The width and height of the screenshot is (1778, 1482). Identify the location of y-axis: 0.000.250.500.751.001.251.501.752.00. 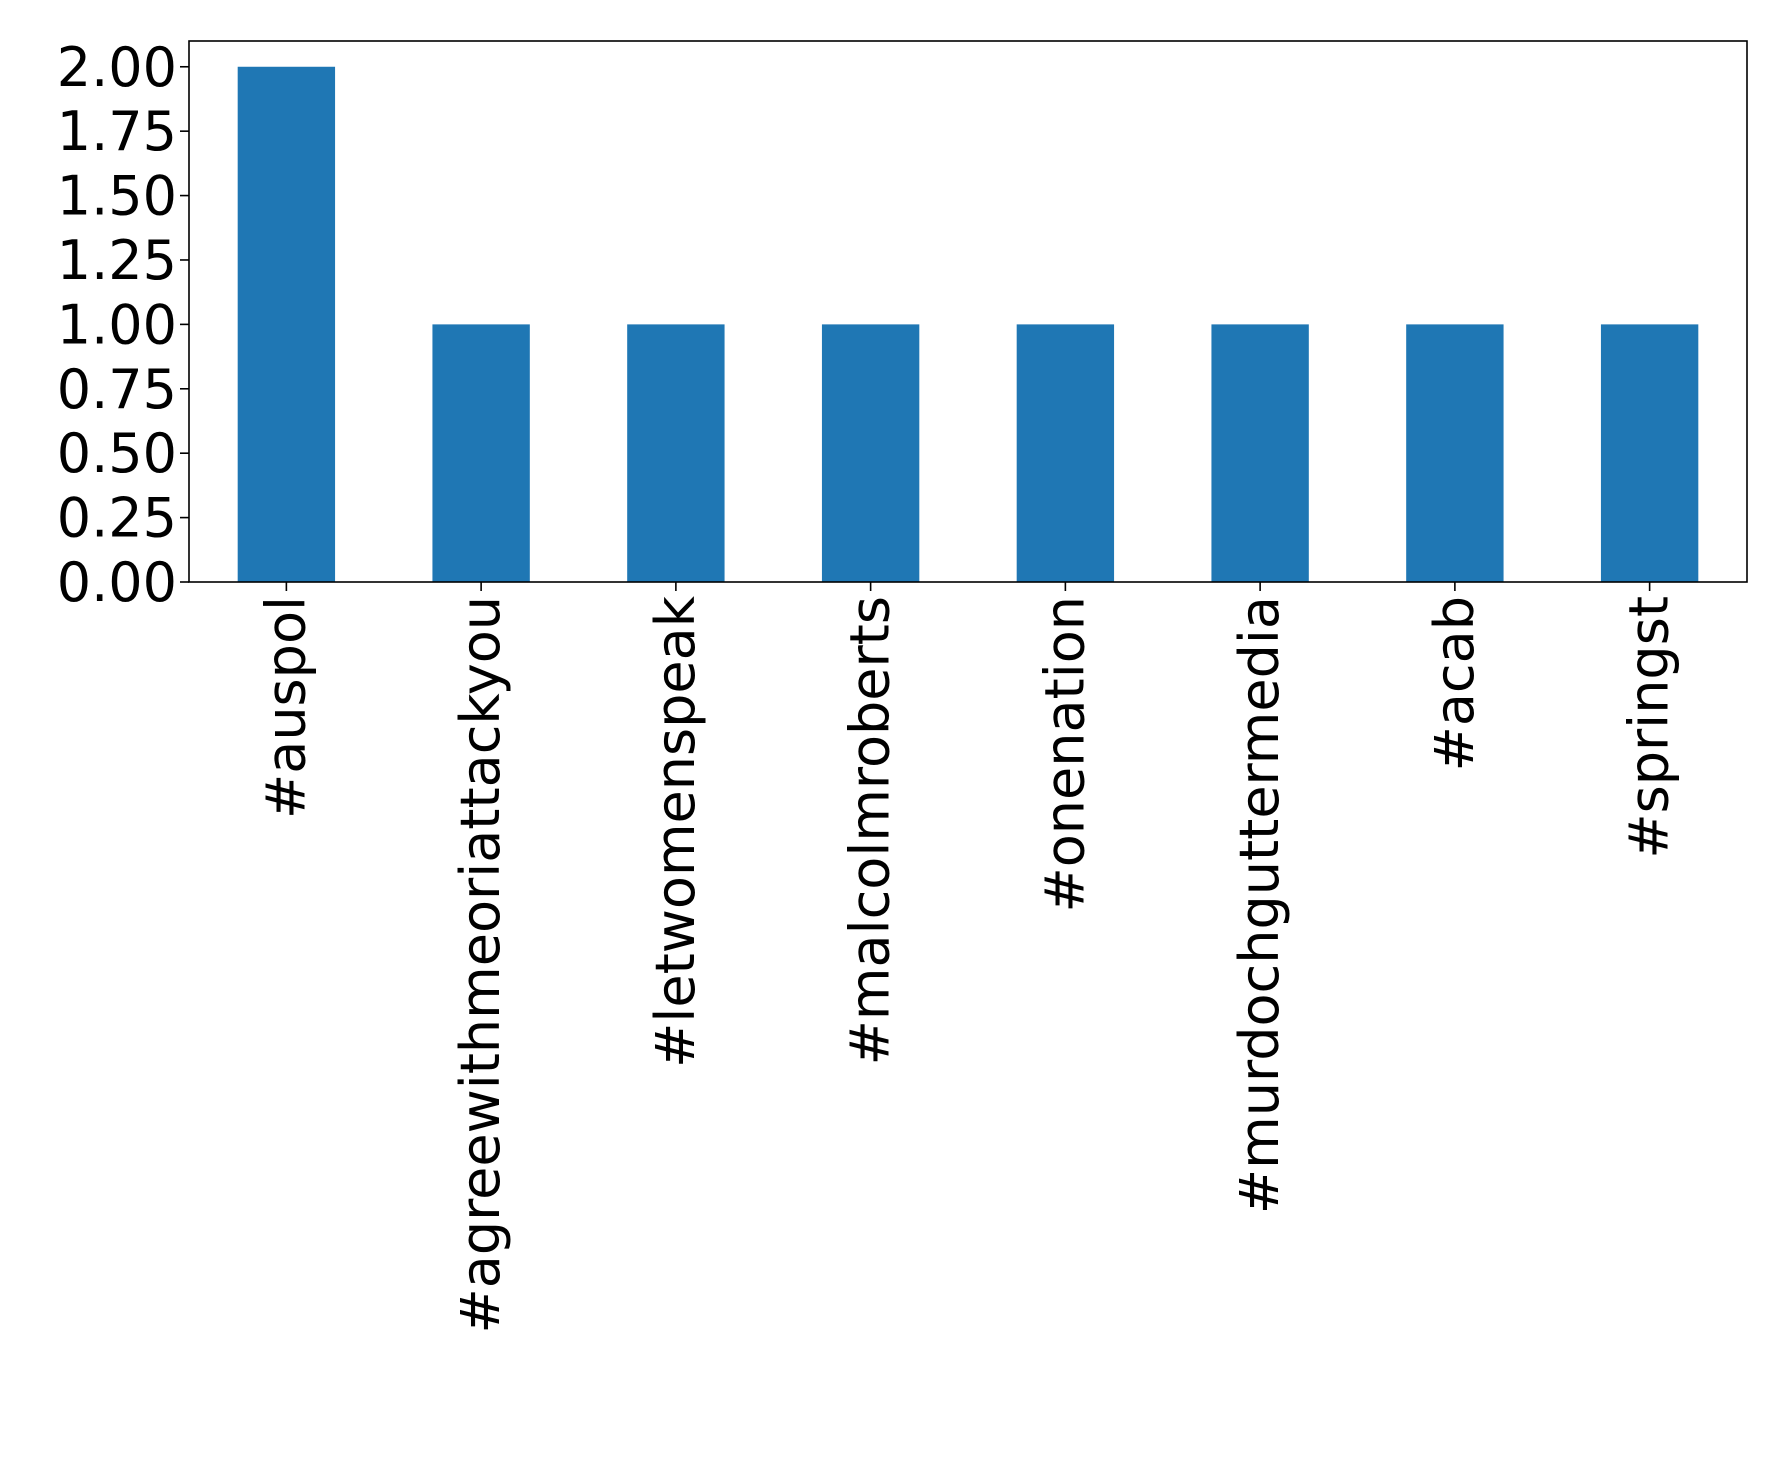
(123, 325).